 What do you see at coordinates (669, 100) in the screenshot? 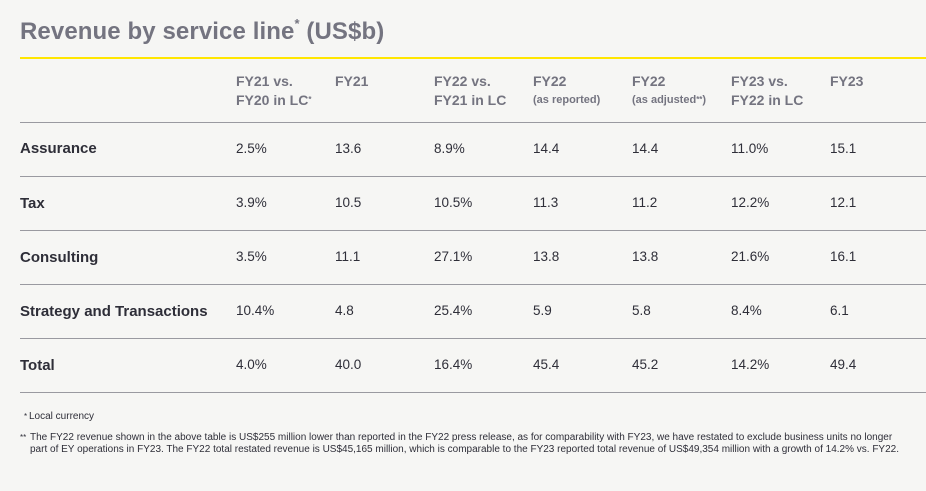
I see `header-line2: (as adjusted**)` at bounding box center [669, 100].